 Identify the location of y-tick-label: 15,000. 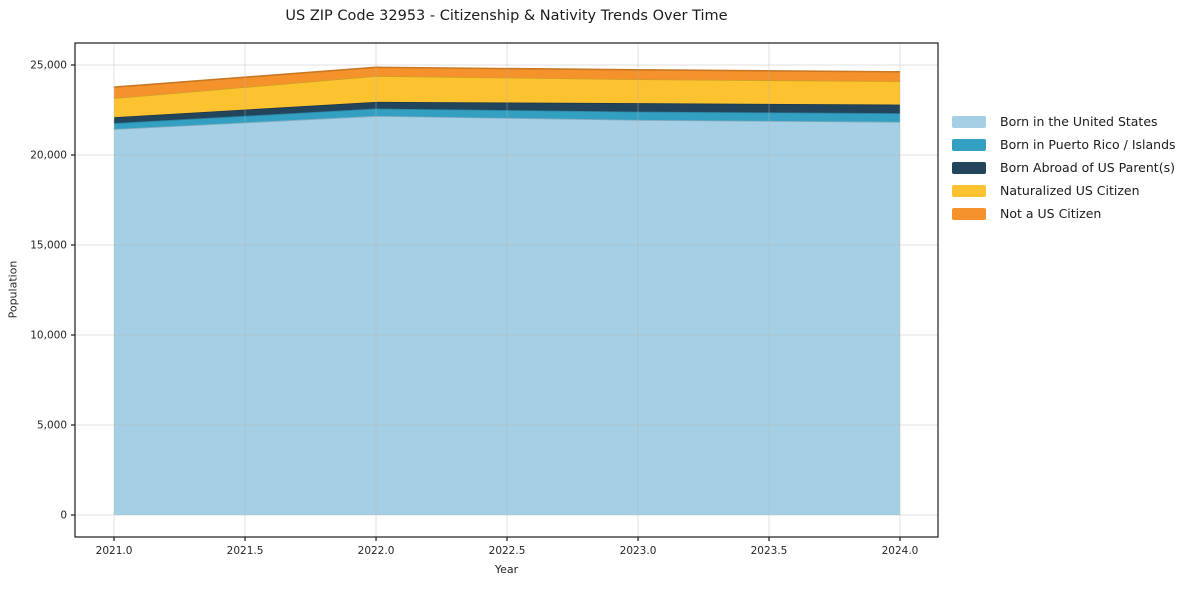
(48, 245).